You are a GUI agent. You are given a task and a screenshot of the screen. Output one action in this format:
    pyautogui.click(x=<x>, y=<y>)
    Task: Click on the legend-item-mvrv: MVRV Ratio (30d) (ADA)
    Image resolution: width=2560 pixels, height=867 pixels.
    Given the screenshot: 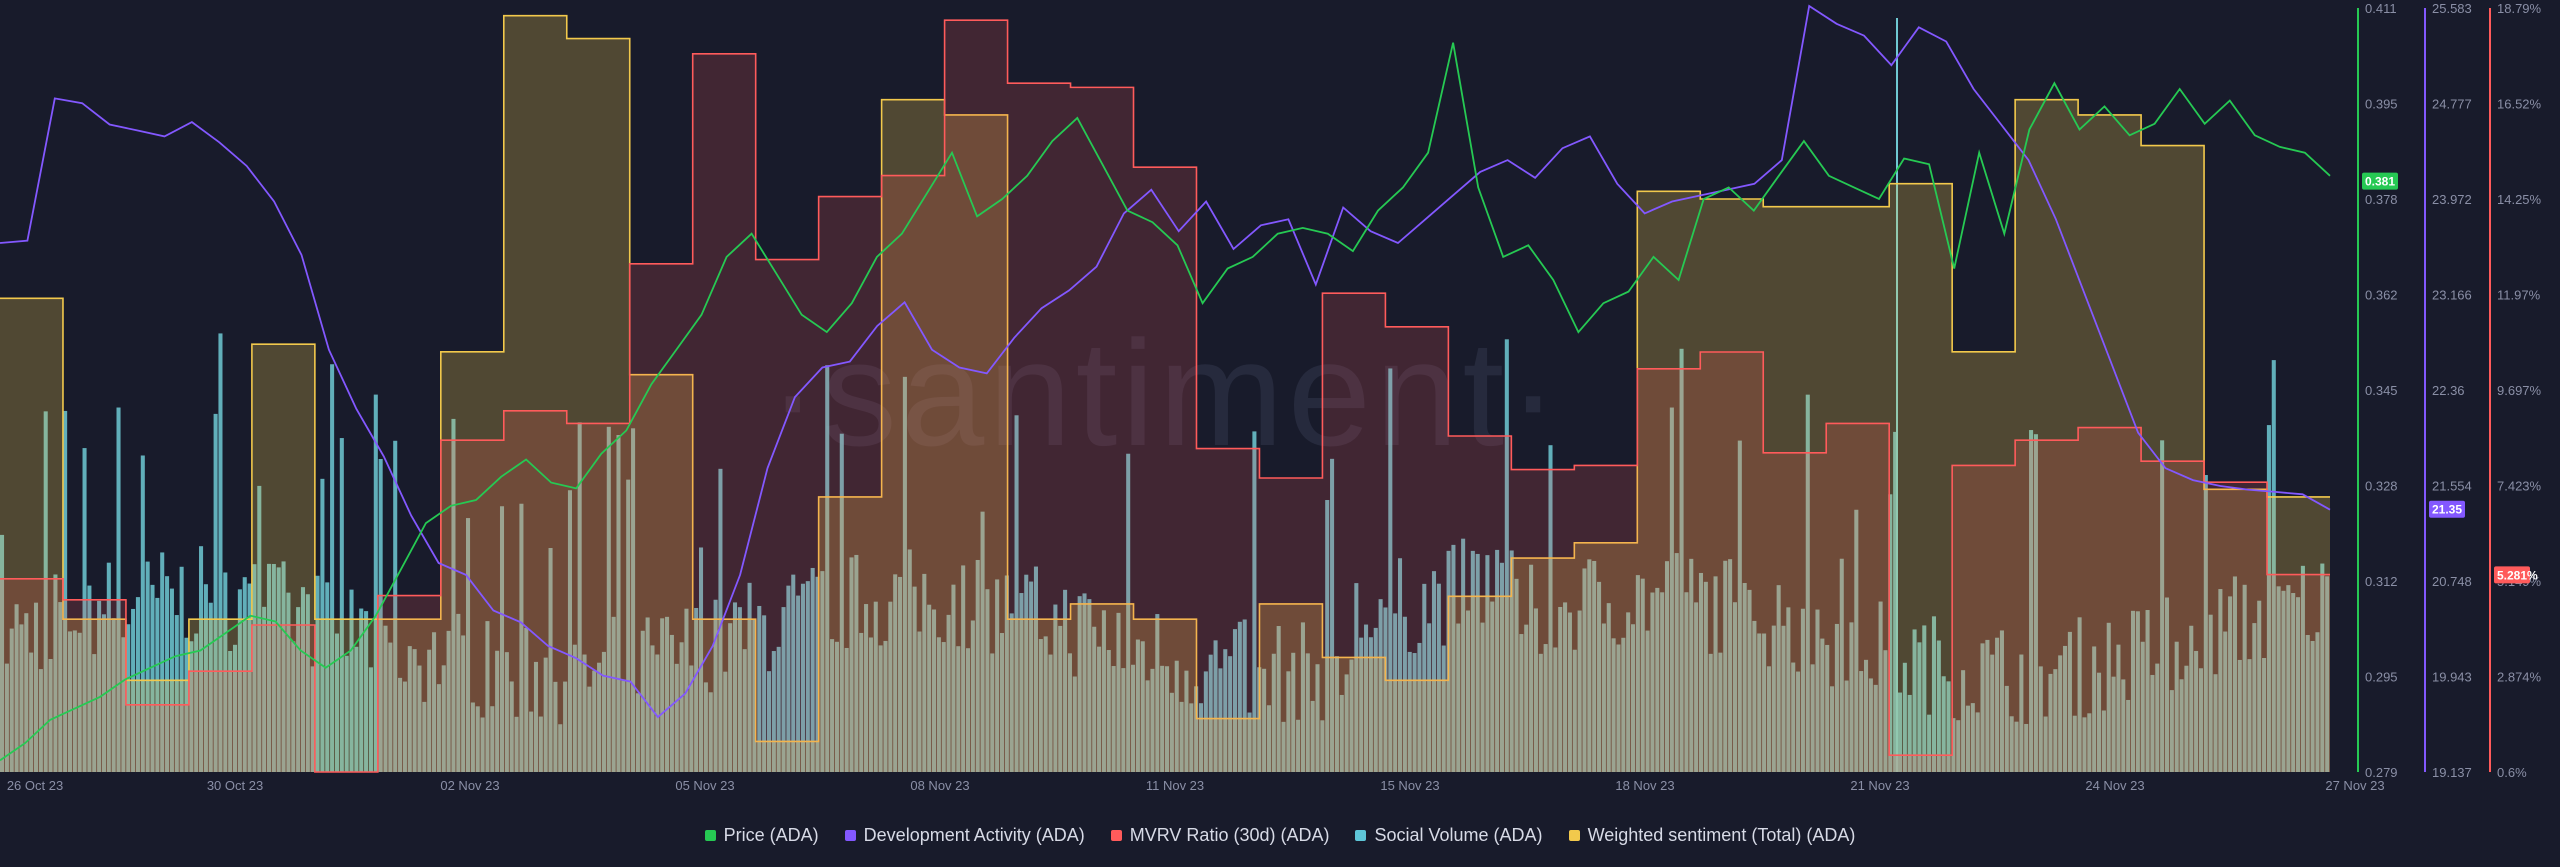 What is the action you would take?
    pyautogui.click(x=1219, y=835)
    